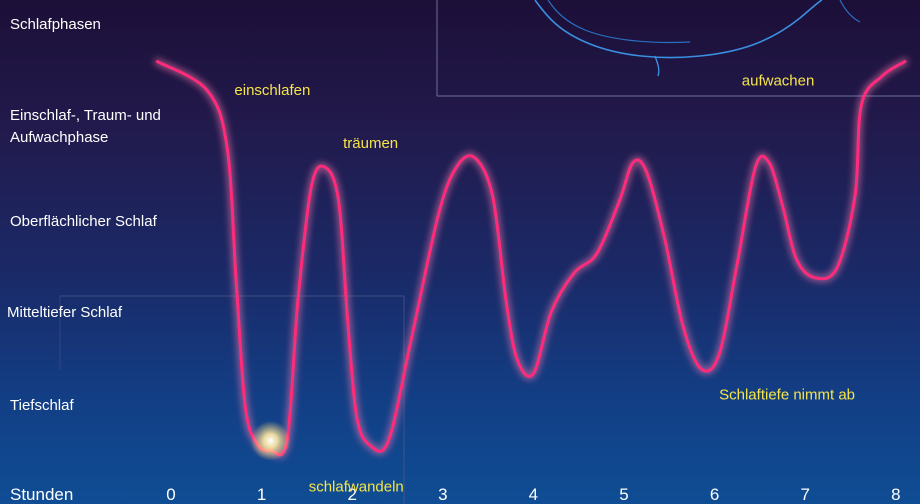 The width and height of the screenshot is (920, 504). What do you see at coordinates (261, 494) in the screenshot?
I see `x-tick-label: 1` at bounding box center [261, 494].